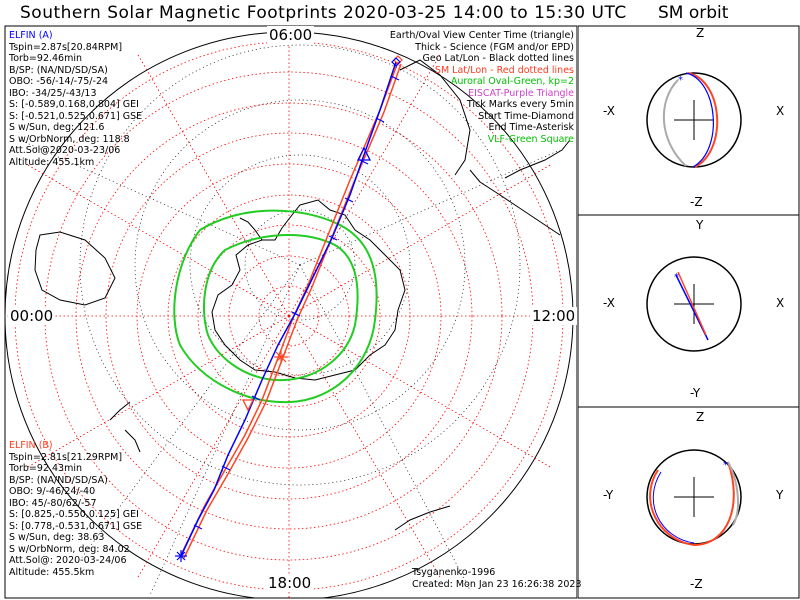  What do you see at coordinates (52, 572) in the screenshot?
I see `info-line: Altitude: 455.5km` at bounding box center [52, 572].